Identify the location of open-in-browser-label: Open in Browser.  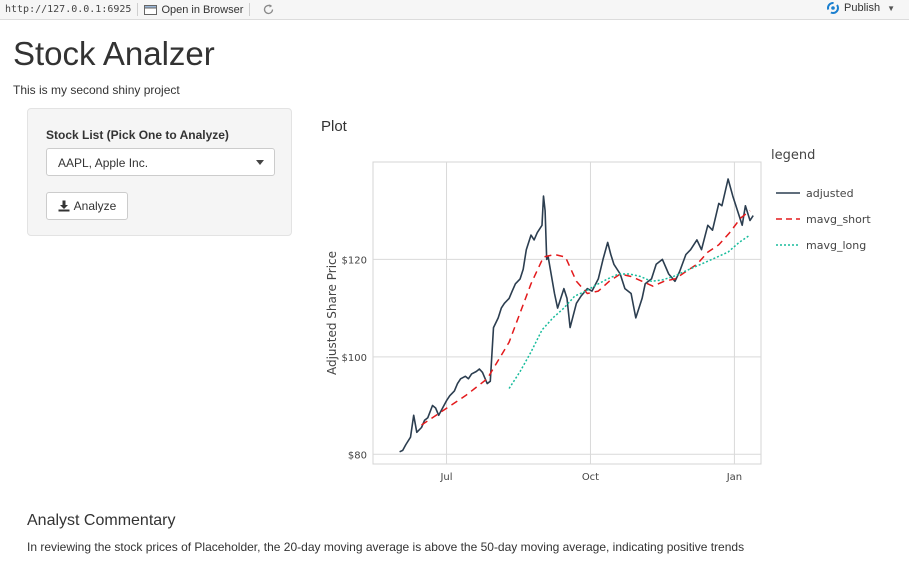
(202, 9).